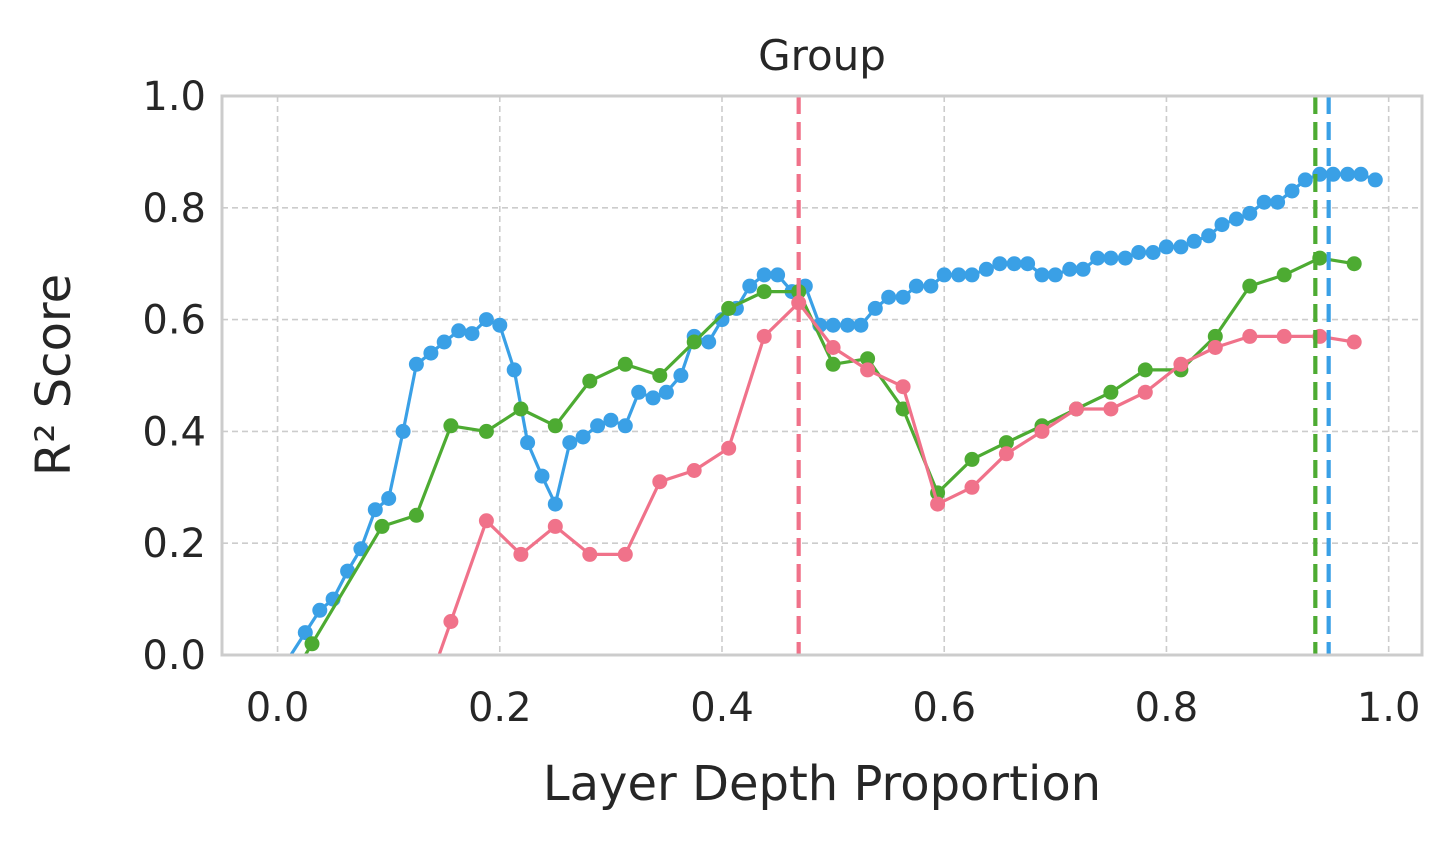 Image resolution: width=1452 pixels, height=845 pixels. What do you see at coordinates (174, 209) in the screenshot?
I see `y-tick-label: 0.8` at bounding box center [174, 209].